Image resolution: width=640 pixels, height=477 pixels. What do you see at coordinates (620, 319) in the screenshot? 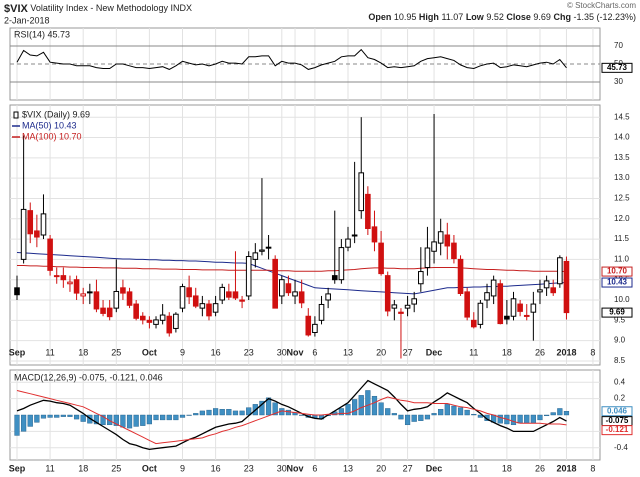
I see `y-tick-label: 9.5` at bounding box center [620, 319].